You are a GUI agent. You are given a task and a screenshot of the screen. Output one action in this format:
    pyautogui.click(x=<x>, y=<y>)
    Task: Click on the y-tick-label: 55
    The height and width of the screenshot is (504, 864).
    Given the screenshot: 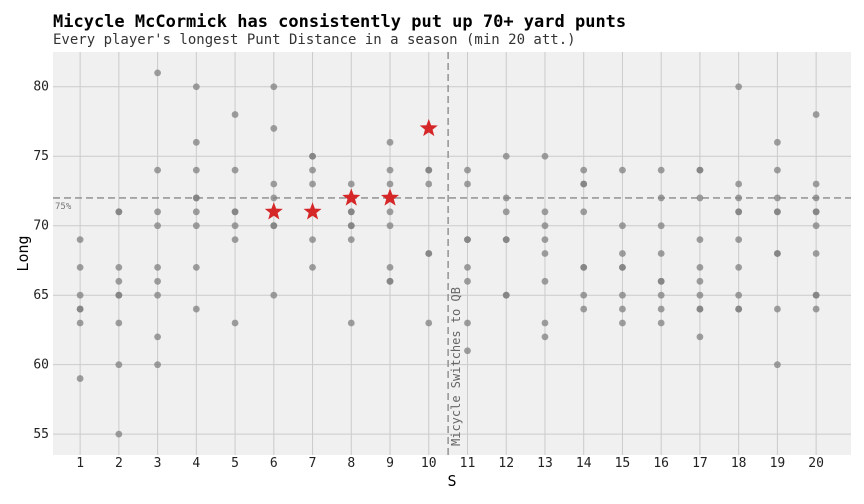 What is the action you would take?
    pyautogui.click(x=41, y=434)
    